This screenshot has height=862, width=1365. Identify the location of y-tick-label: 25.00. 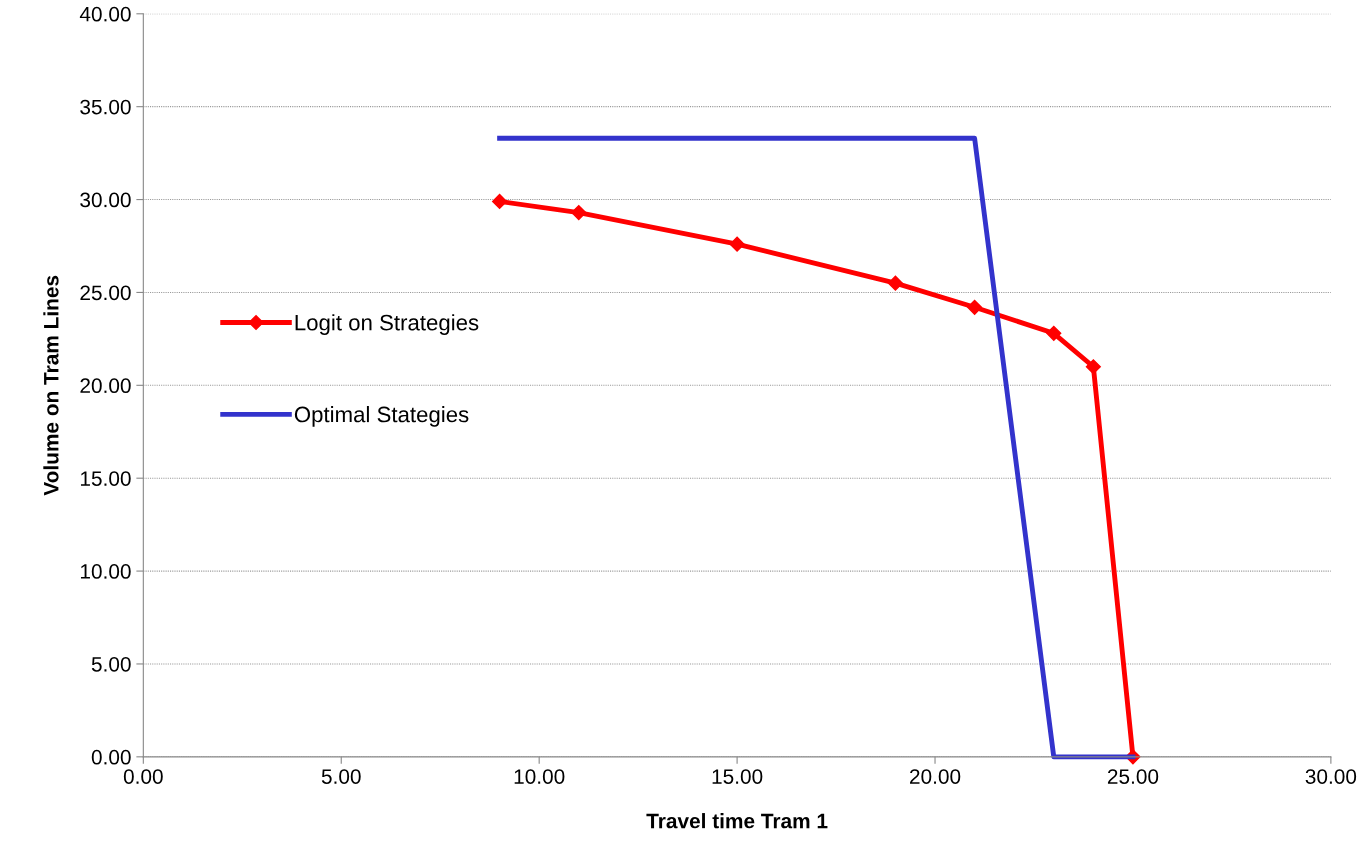
(105, 293).